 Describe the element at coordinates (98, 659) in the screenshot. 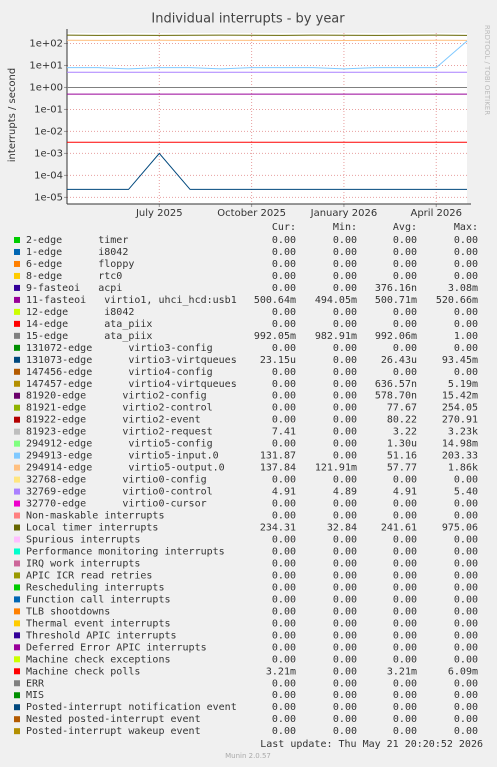

I see `legend-name: Machine check exceptions` at that location.